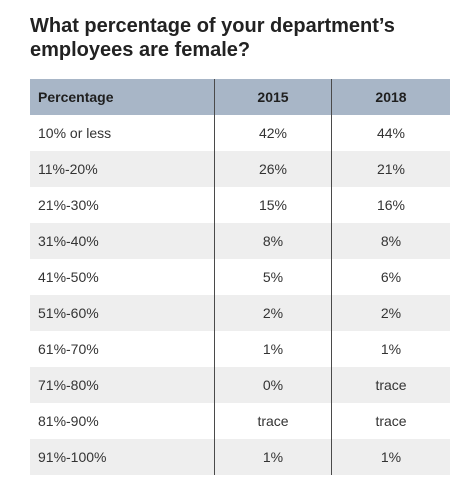  I want to click on table-row: 61%-70% 1% 1%, so click(240, 349).